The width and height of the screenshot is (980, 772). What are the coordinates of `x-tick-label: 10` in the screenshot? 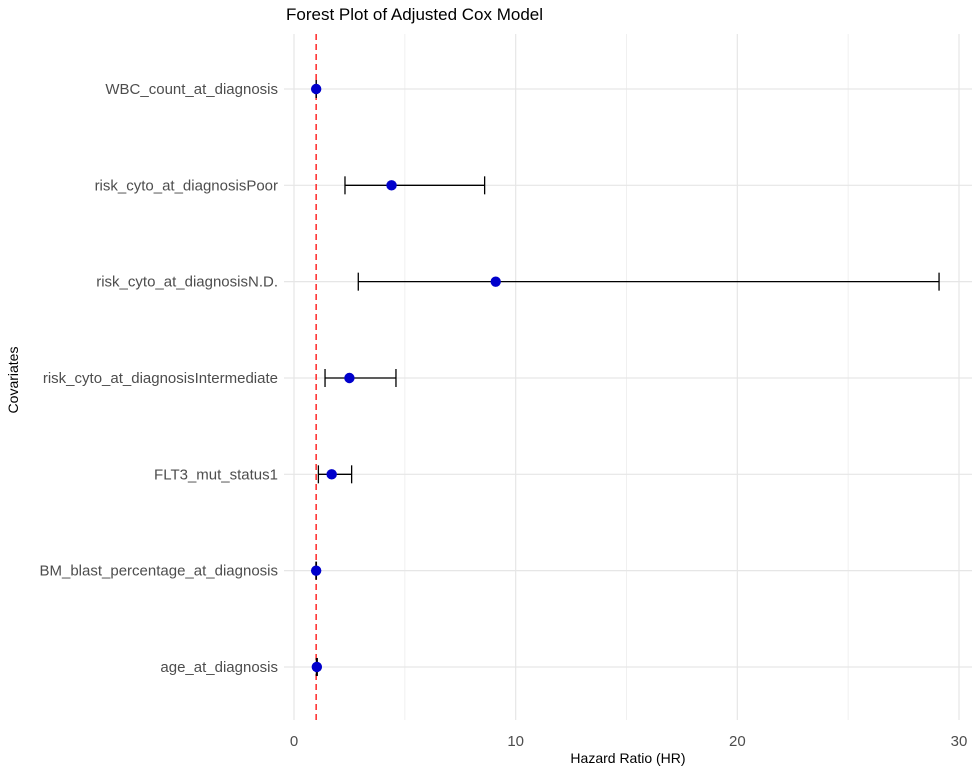 It's located at (515, 741).